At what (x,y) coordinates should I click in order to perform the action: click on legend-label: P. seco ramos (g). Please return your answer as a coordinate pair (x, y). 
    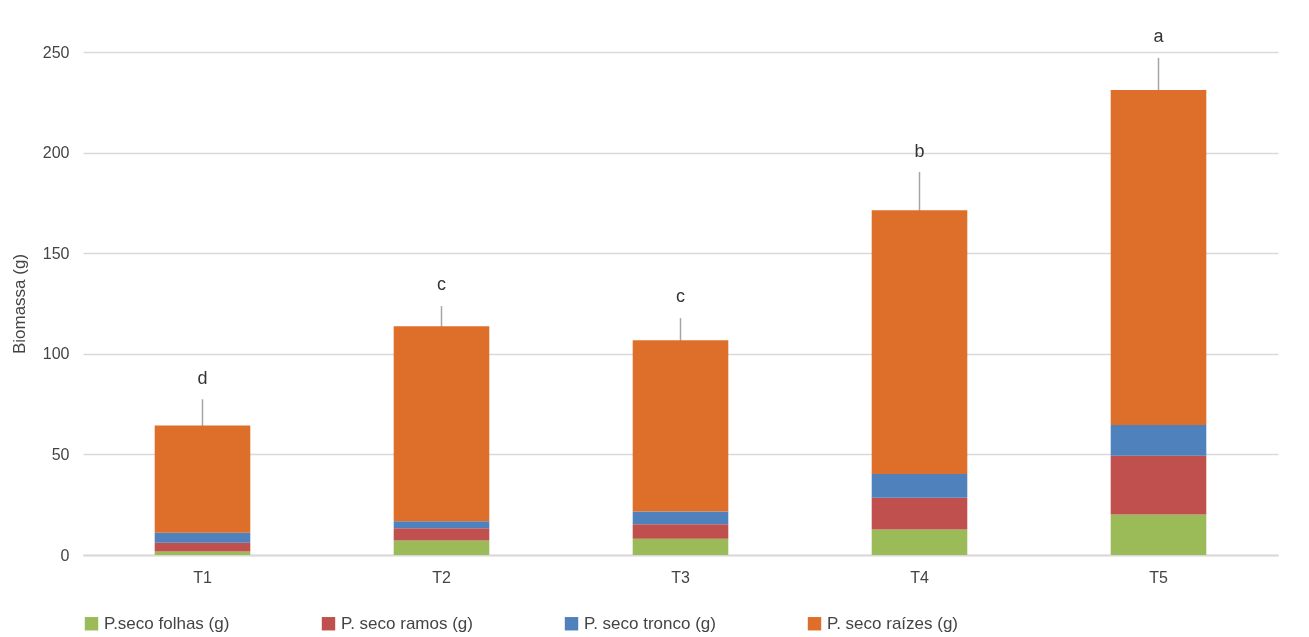
    Looking at the image, I should click on (407, 623).